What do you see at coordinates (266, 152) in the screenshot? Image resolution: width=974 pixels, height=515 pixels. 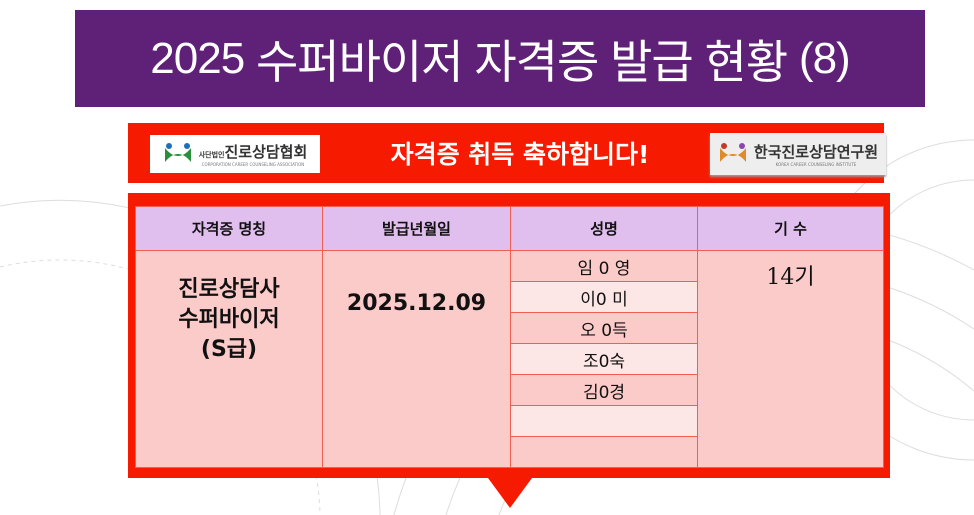 I see `logo-name: 진로상담협회` at bounding box center [266, 152].